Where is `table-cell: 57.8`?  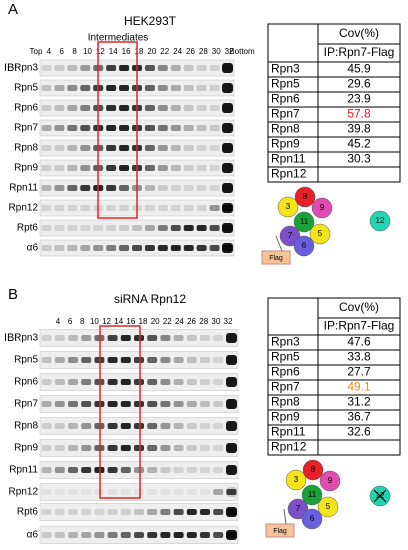 table-cell: 57.8 is located at coordinates (359, 114).